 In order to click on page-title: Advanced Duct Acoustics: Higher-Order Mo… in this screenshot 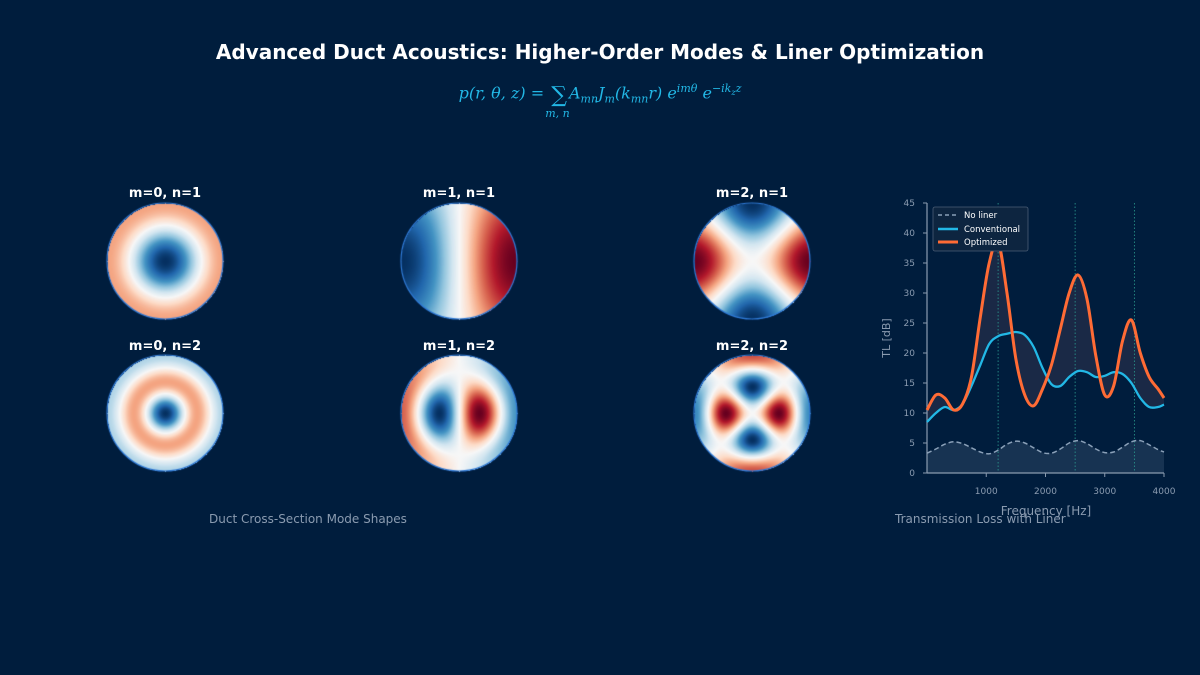, I will do `click(600, 52)`.